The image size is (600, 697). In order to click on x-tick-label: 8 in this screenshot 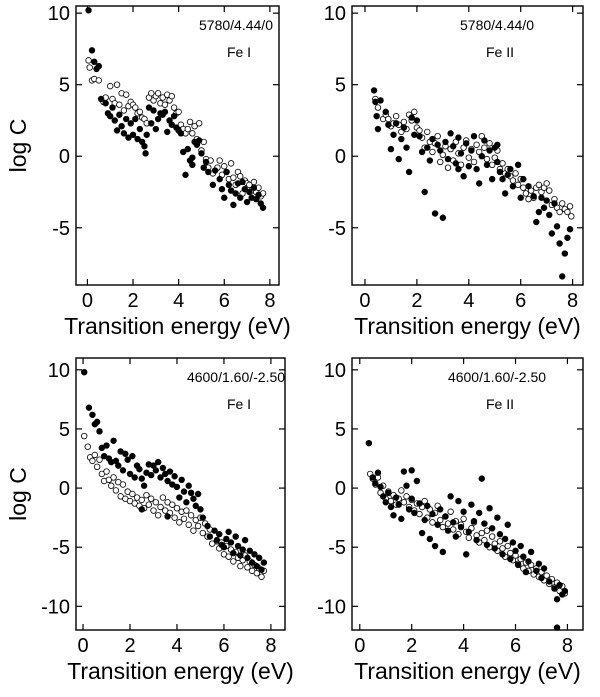, I will do `click(270, 646)`.